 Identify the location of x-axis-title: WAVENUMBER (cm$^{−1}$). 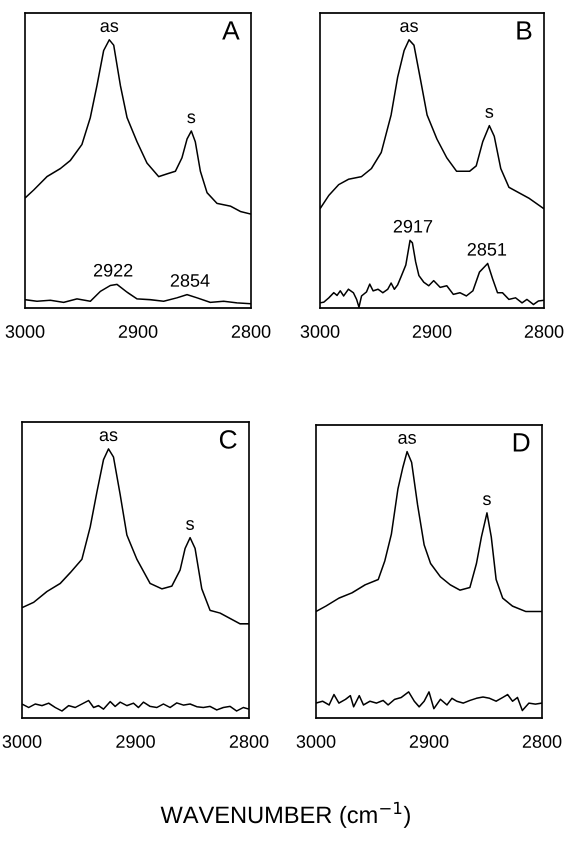
(285, 815).